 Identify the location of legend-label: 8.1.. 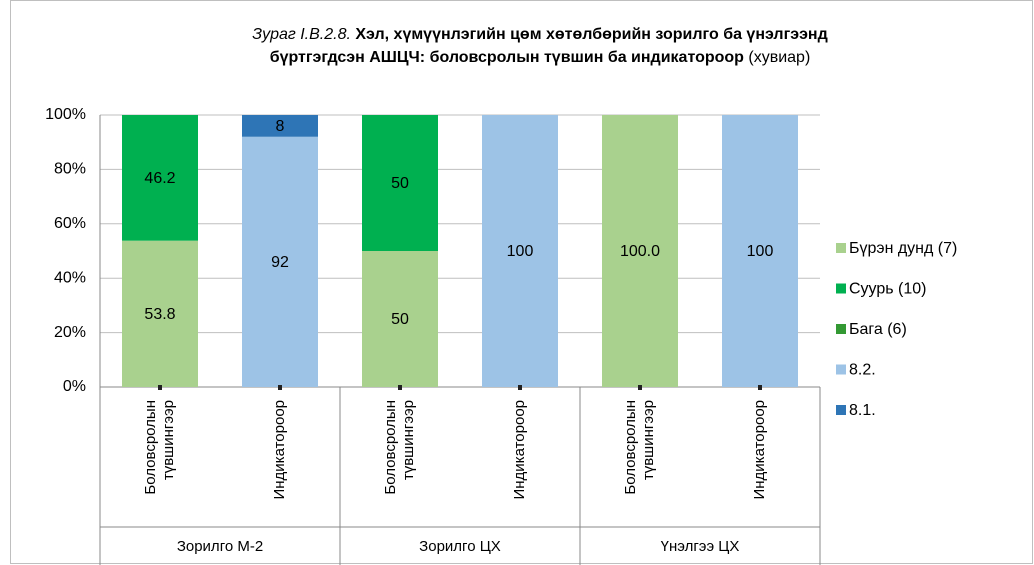
(862, 410).